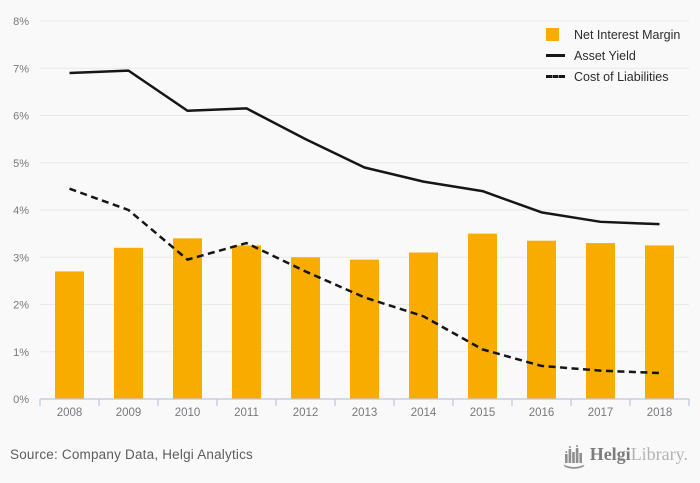 This screenshot has width=700, height=483. What do you see at coordinates (627, 34) in the screenshot?
I see `legend-label: Net Interest Margin` at bounding box center [627, 34].